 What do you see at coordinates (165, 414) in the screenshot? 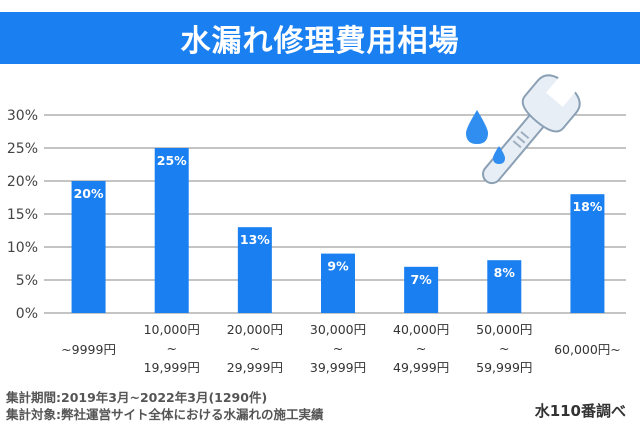
I see `footer-target: 集計対象:弊社運営サイト全体における水漏れの施工実績` at bounding box center [165, 414].